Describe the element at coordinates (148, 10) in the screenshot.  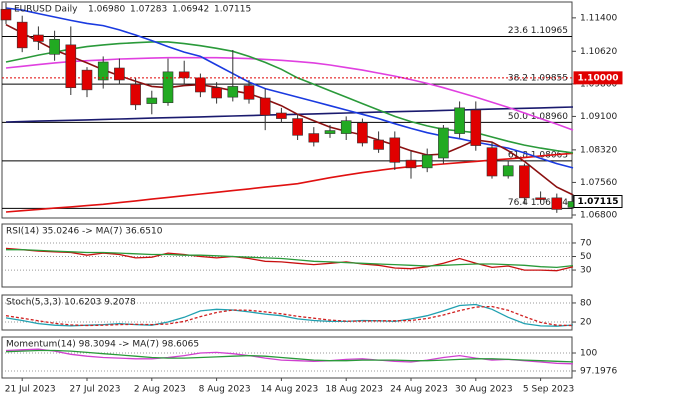
I see `ohlc-label: 1.07283` at that location.